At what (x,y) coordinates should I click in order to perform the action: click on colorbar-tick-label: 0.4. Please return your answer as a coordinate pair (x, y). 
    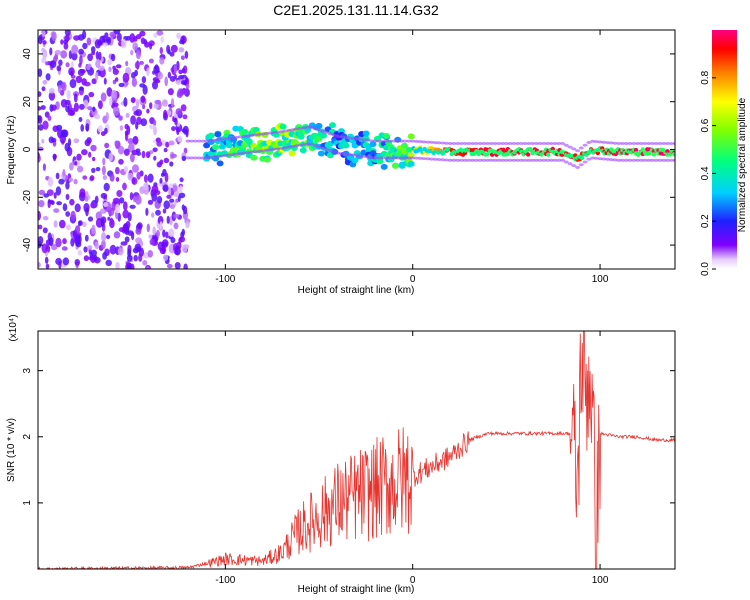
    Looking at the image, I should click on (705, 173).